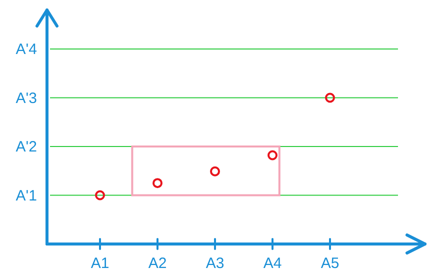 This screenshot has width=429, height=278. I want to click on x-tick-label: A2, so click(157, 263).